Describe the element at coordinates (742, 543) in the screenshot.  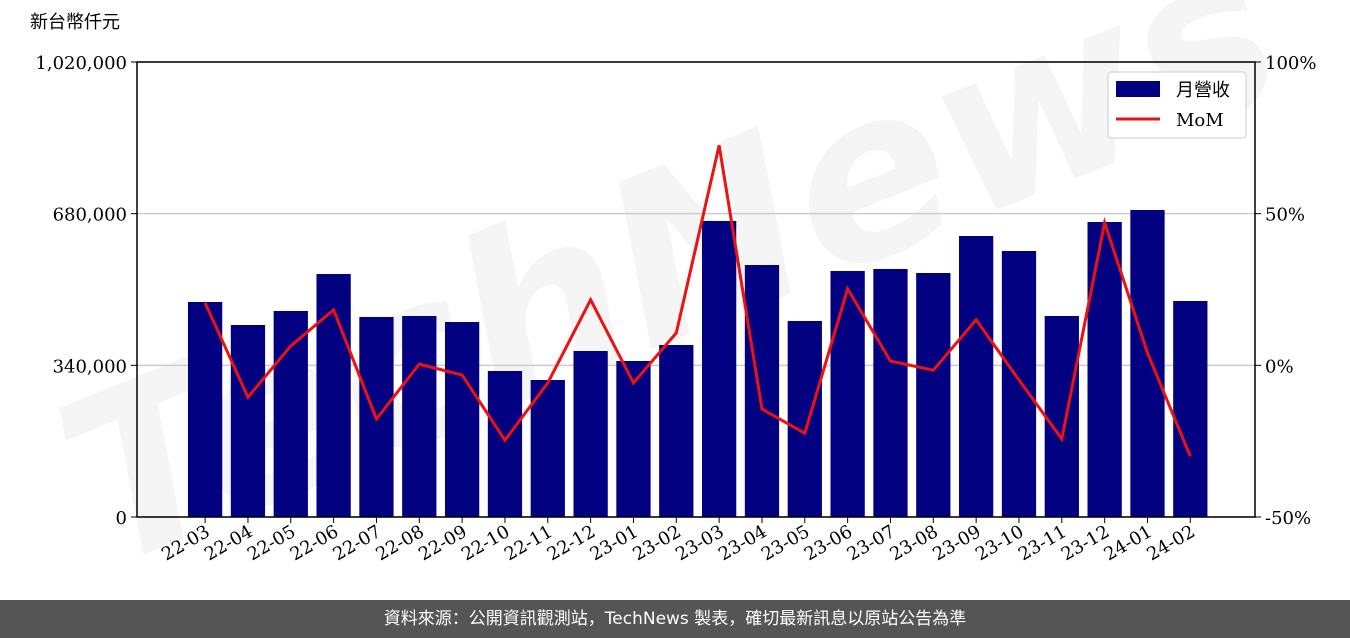
I see `x-tick-label: 23-04` at that location.